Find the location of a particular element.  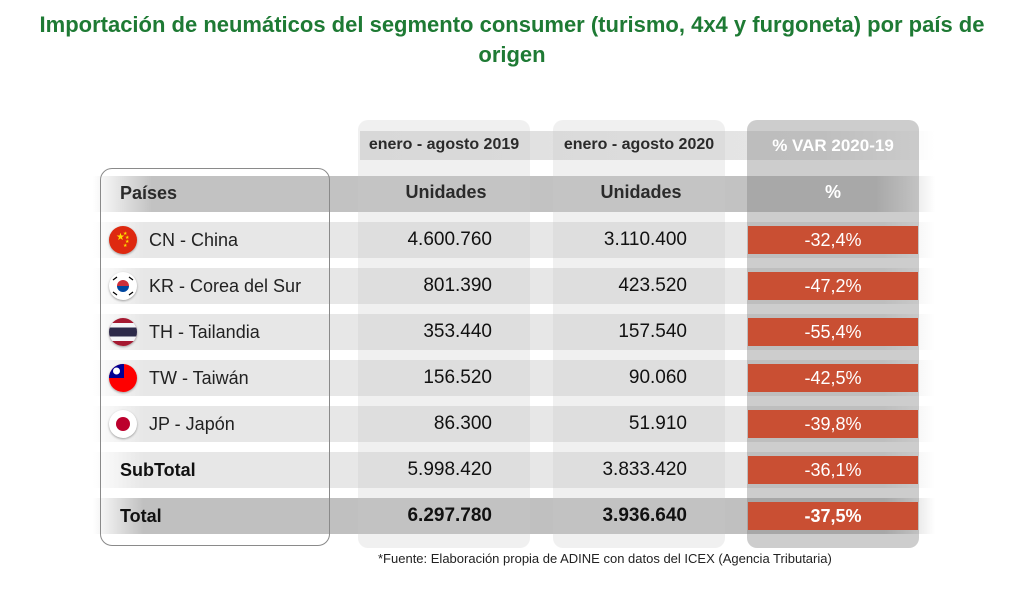

value-2020: 90.060 is located at coordinates (657, 377).